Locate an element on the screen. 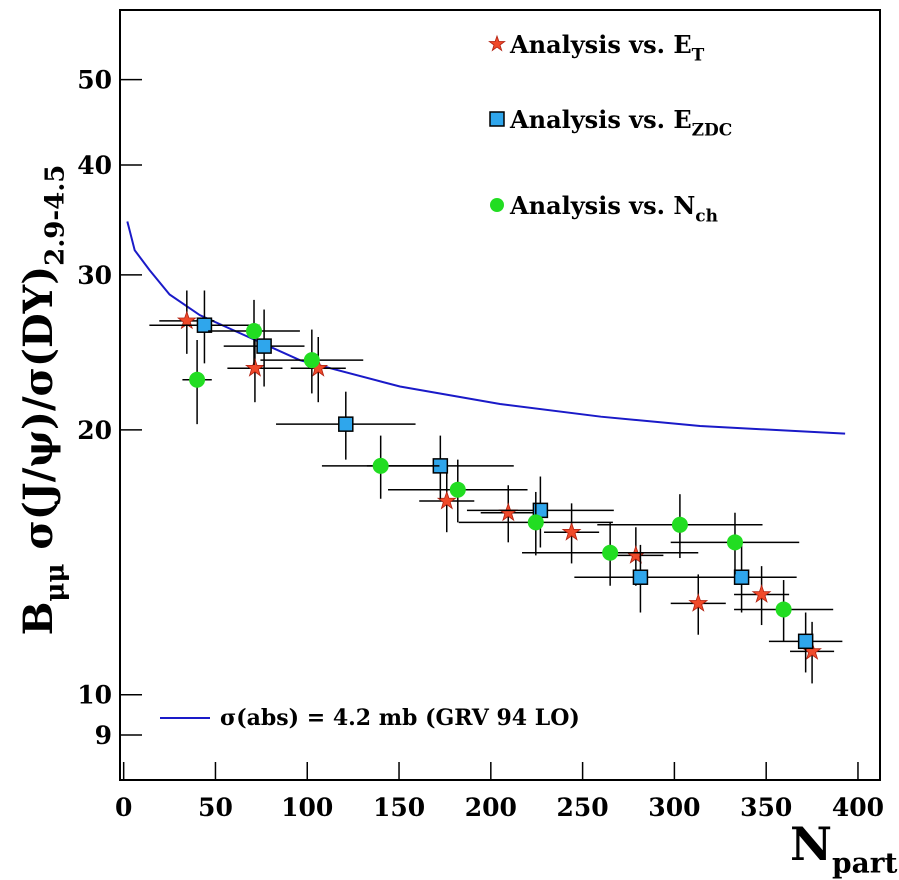 The image size is (899, 880). y-tick-label: 30 is located at coordinates (94, 275).